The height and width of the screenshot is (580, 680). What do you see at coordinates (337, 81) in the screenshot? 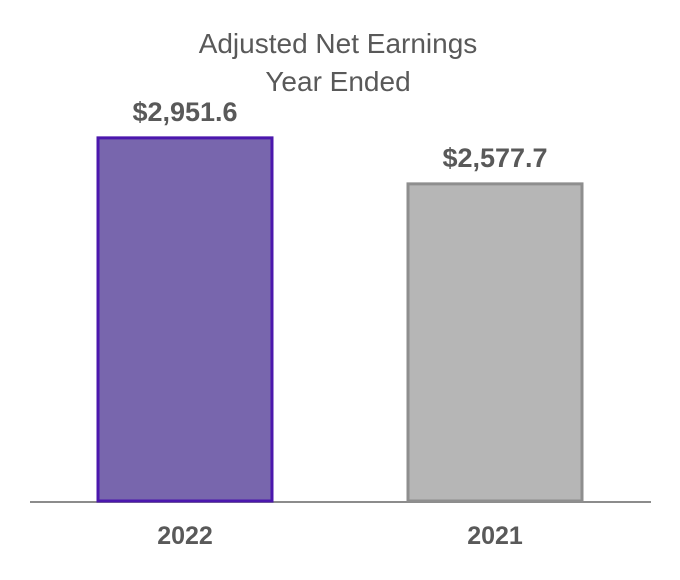
I see `chart-subtitle: Year Ended` at bounding box center [337, 81].